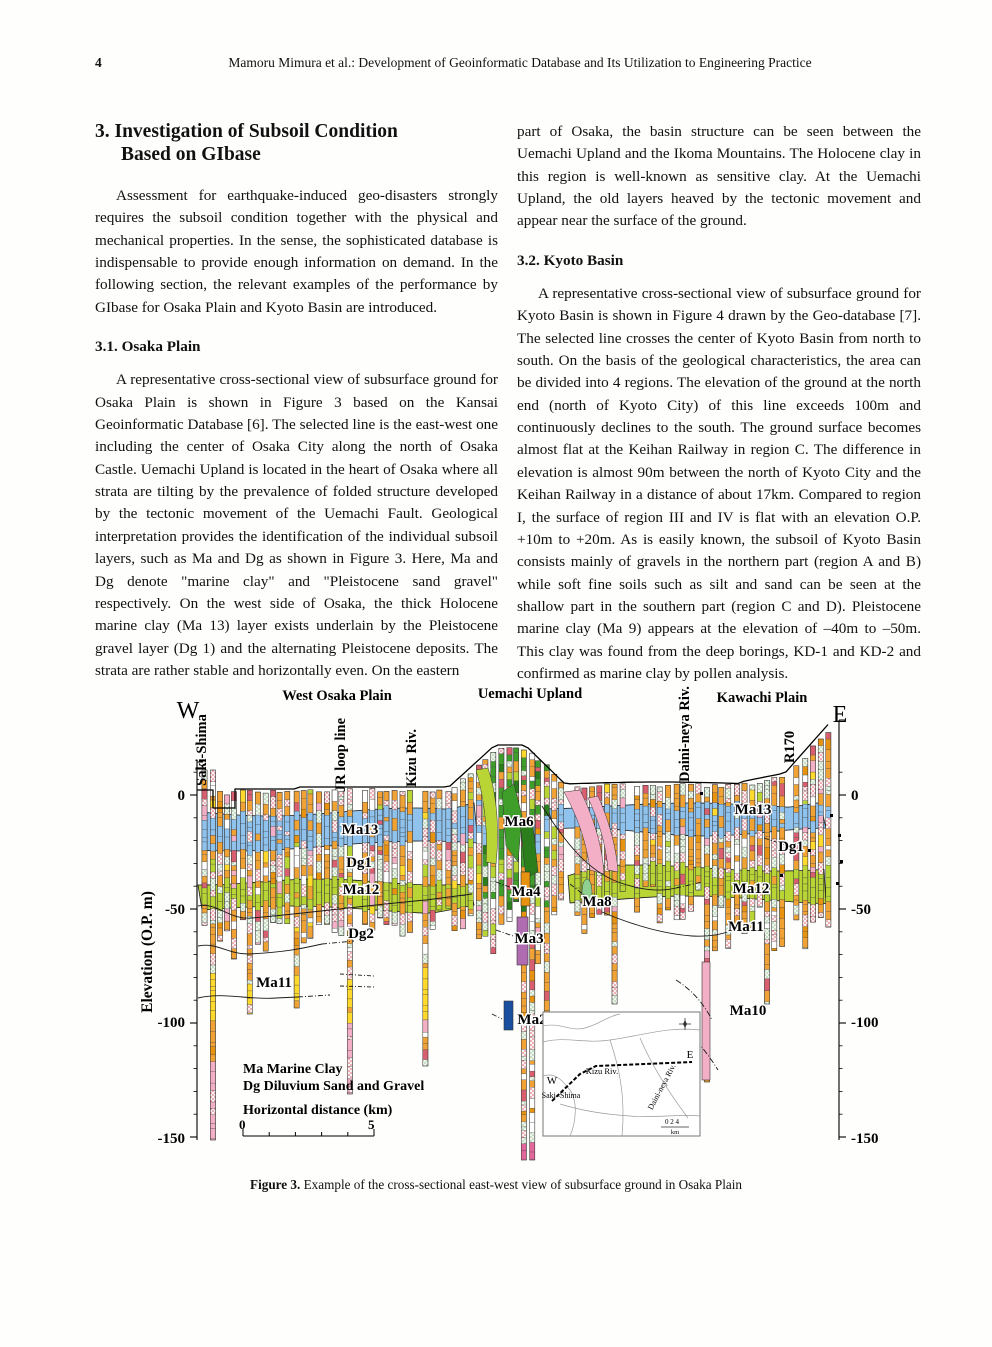 Image resolution: width=992 pixels, height=1347 pixels. Describe the element at coordinates (248, 997) in the screenshot. I see `boundary-ma11-deep` at that location.